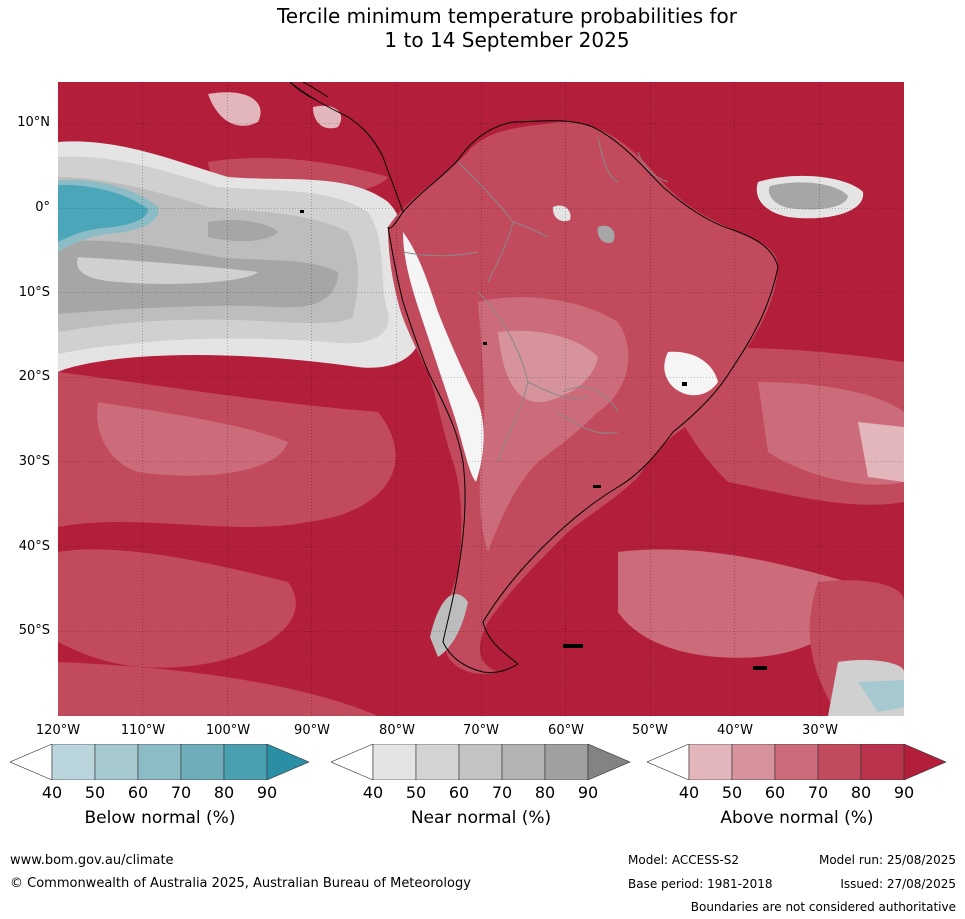 Image resolution: width=965 pixels, height=919 pixels. Describe the element at coordinates (700, 884) in the screenshot. I see `base-period: Base period: 1981-2018` at that location.